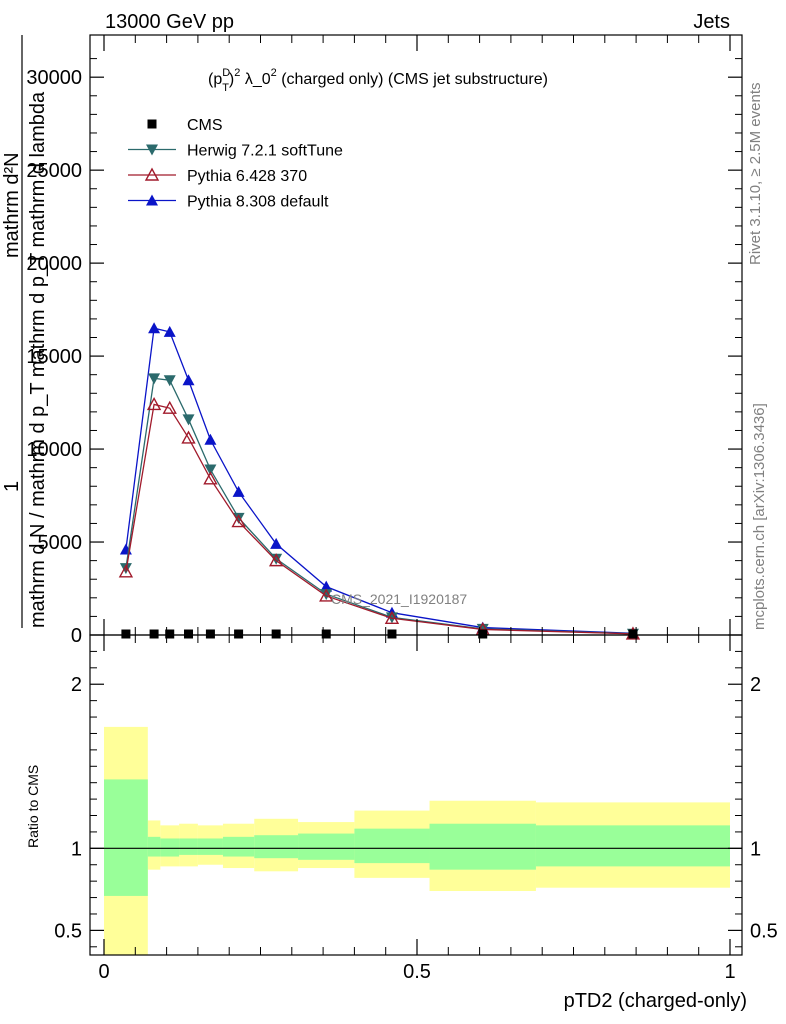 The width and height of the screenshot is (786, 1024). I want to click on legend-label: Pythia 8.308 default, so click(258, 202).